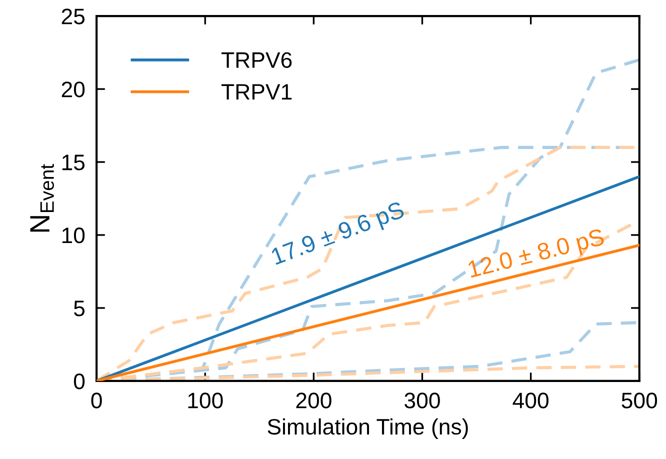  Describe the element at coordinates (530, 400) in the screenshot. I see `x-tick-label: 400` at that location.